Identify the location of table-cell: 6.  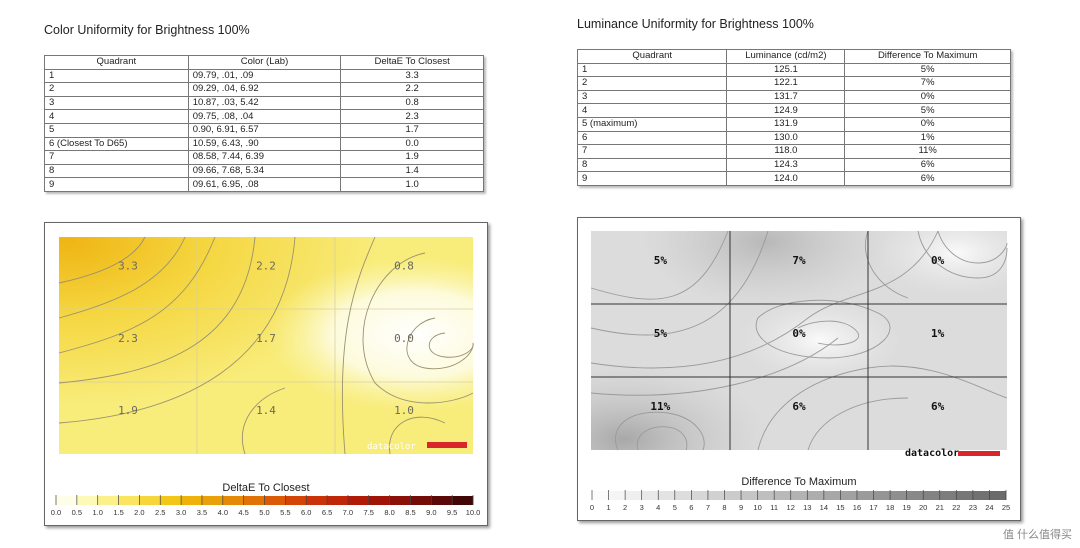
(652, 138).